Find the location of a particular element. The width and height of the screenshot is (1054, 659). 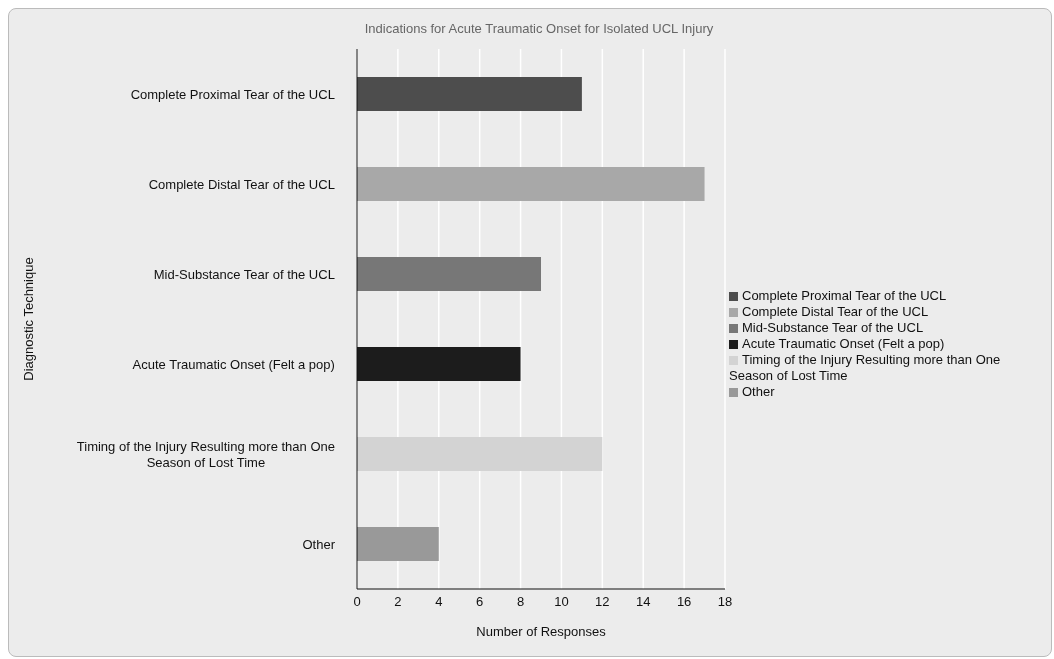

x-tick-label: 12 is located at coordinates (602, 602).